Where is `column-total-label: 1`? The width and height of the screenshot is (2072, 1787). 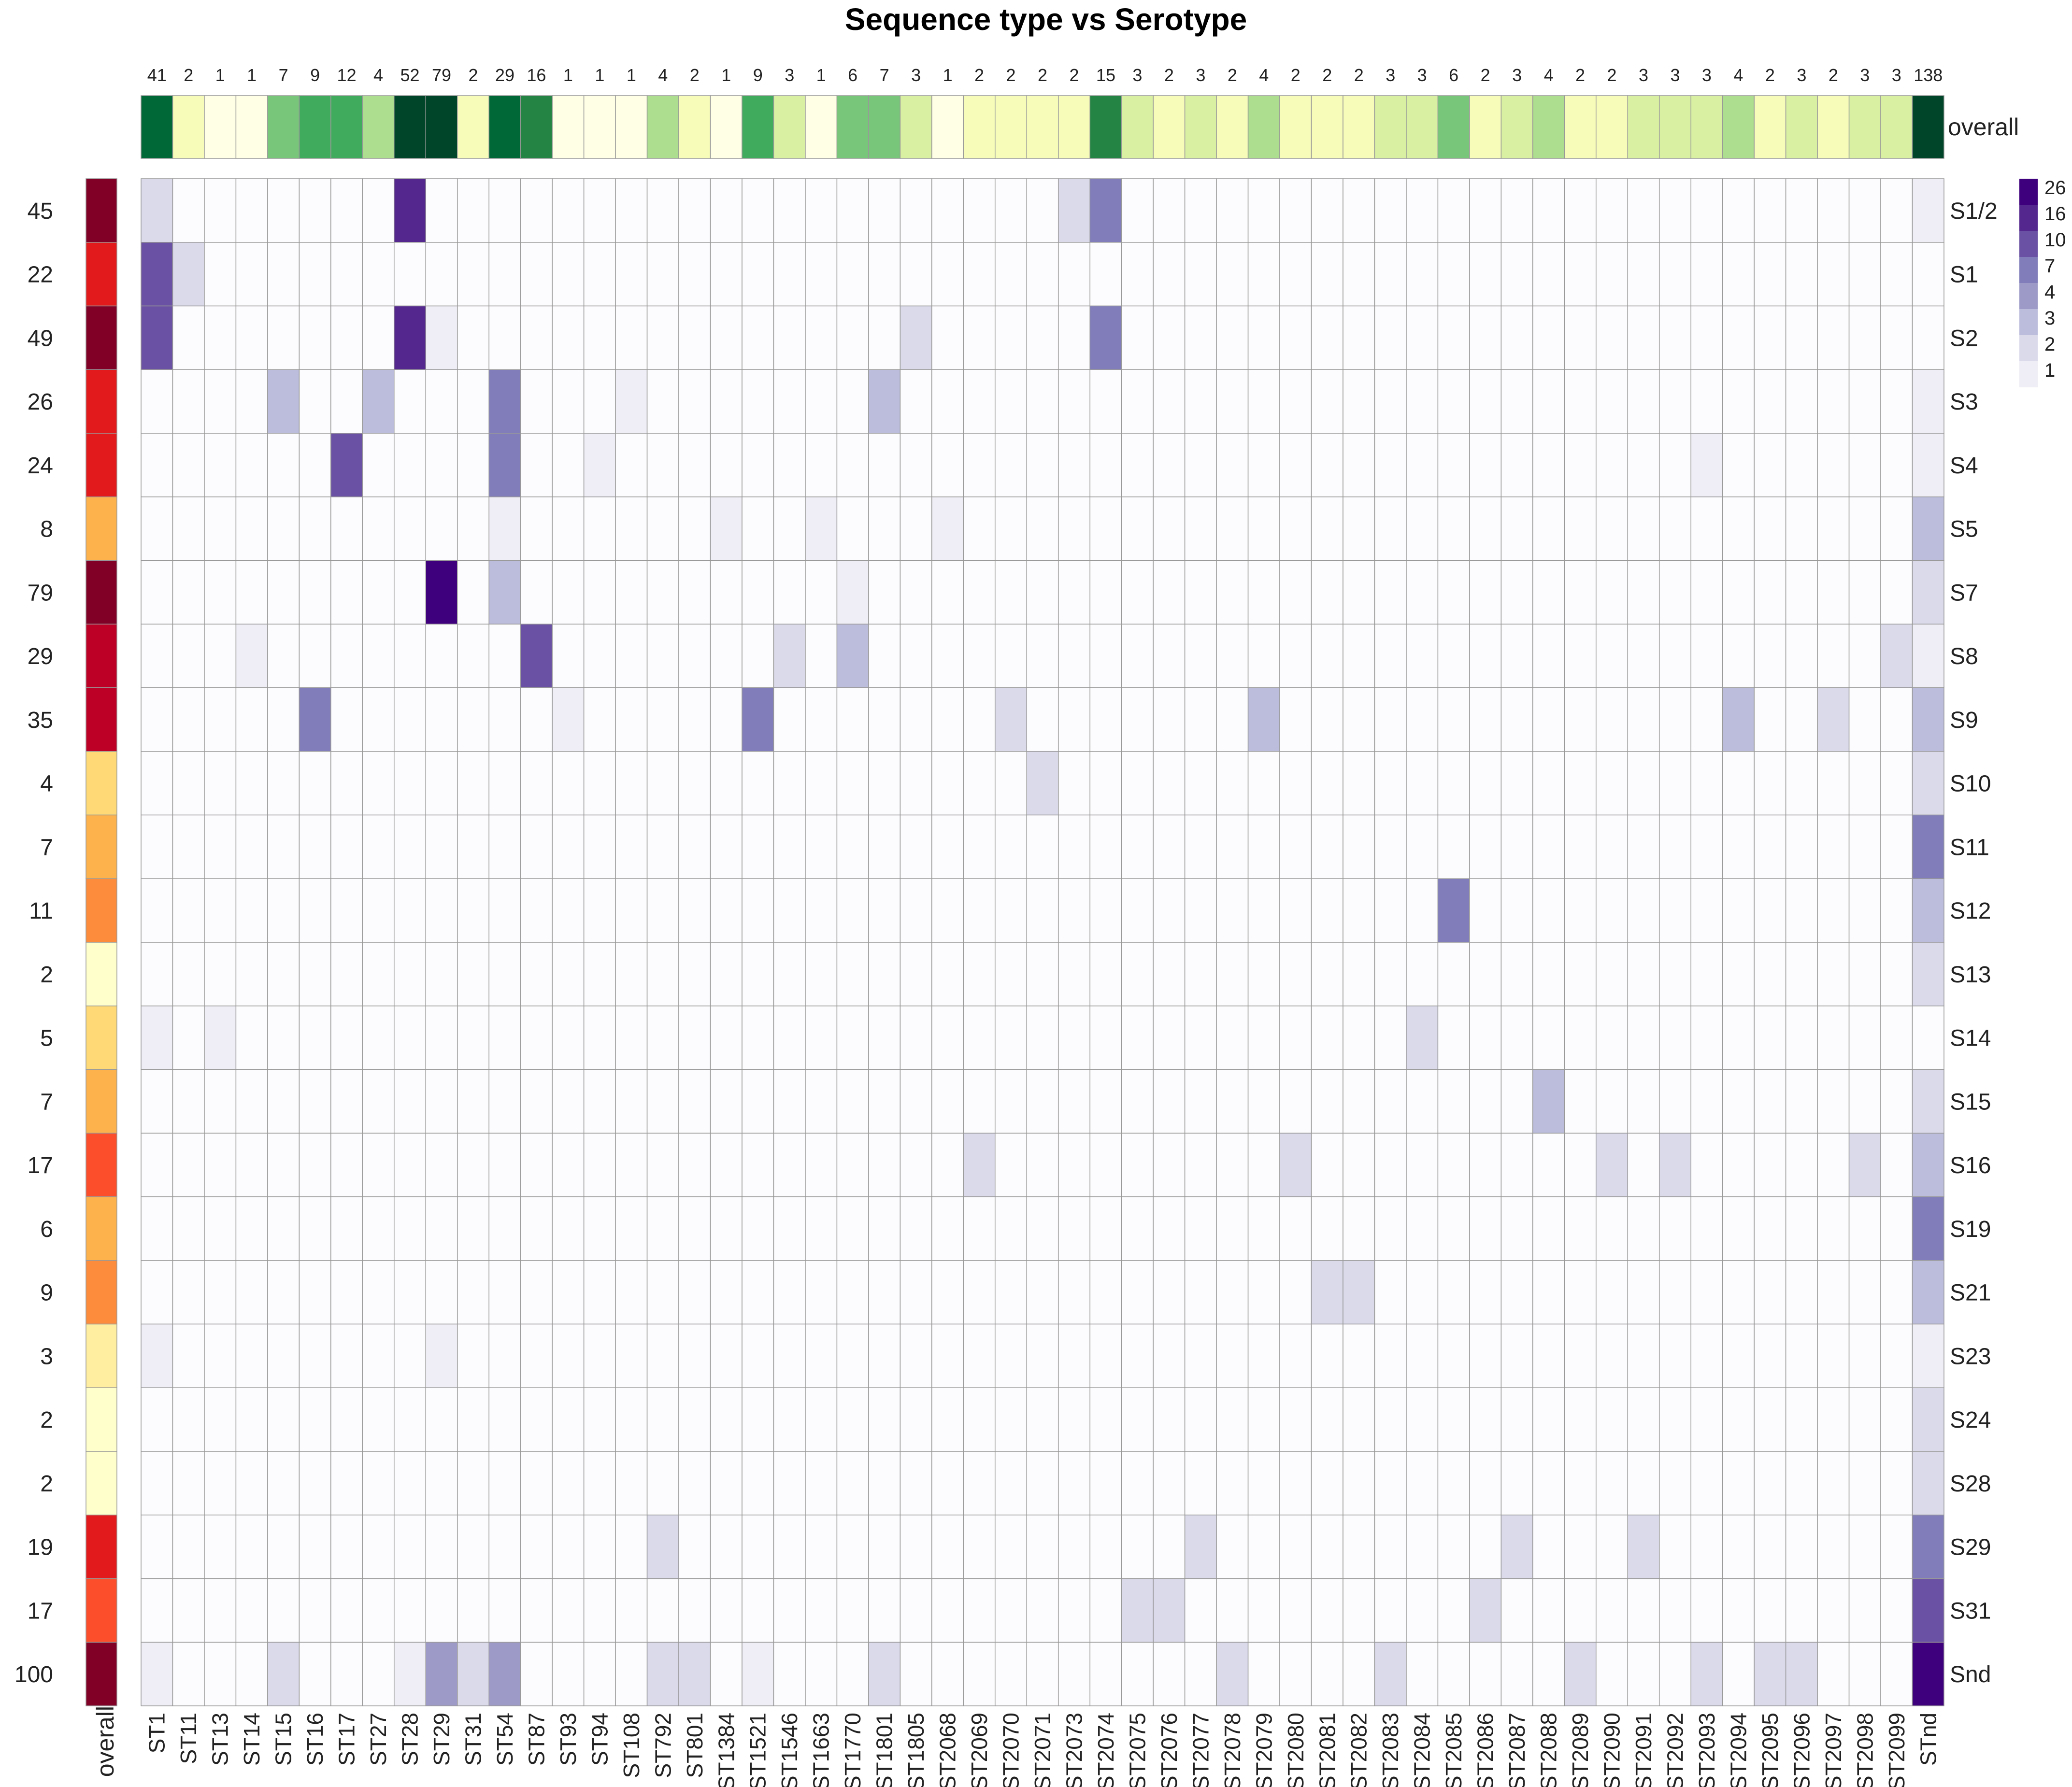 column-total-label: 1 is located at coordinates (599, 75).